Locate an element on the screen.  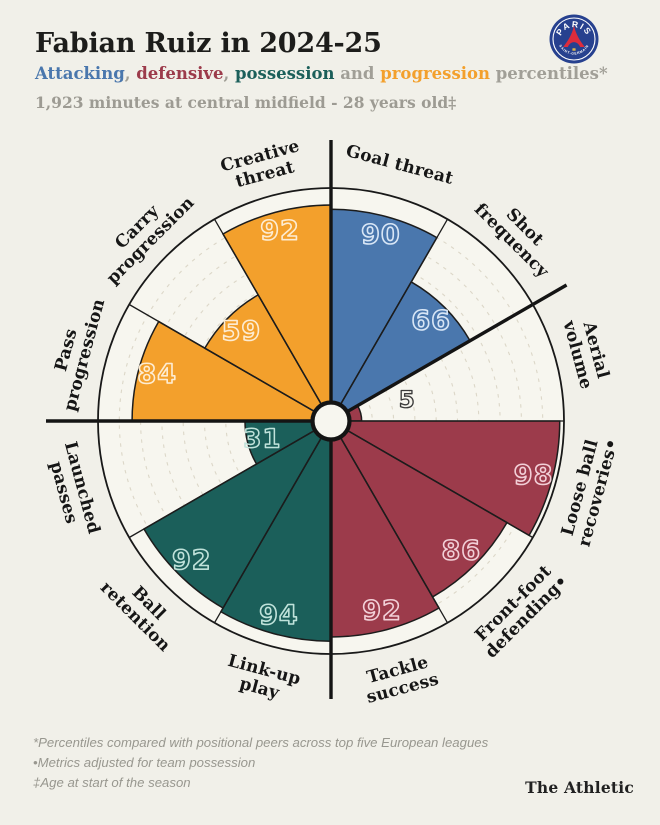
subtitle-conjunction: and is located at coordinates (357, 73).